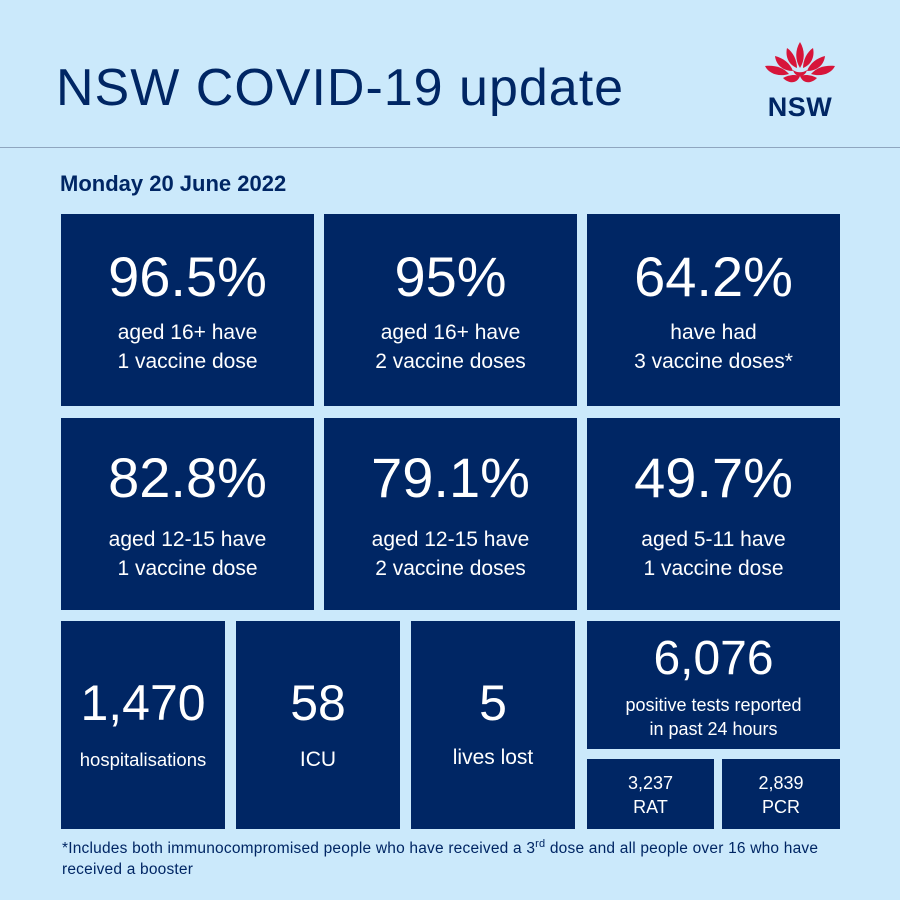 The width and height of the screenshot is (900, 900). Describe the element at coordinates (713, 361) in the screenshot. I see `tile-label: 3 vaccine doses*` at that location.